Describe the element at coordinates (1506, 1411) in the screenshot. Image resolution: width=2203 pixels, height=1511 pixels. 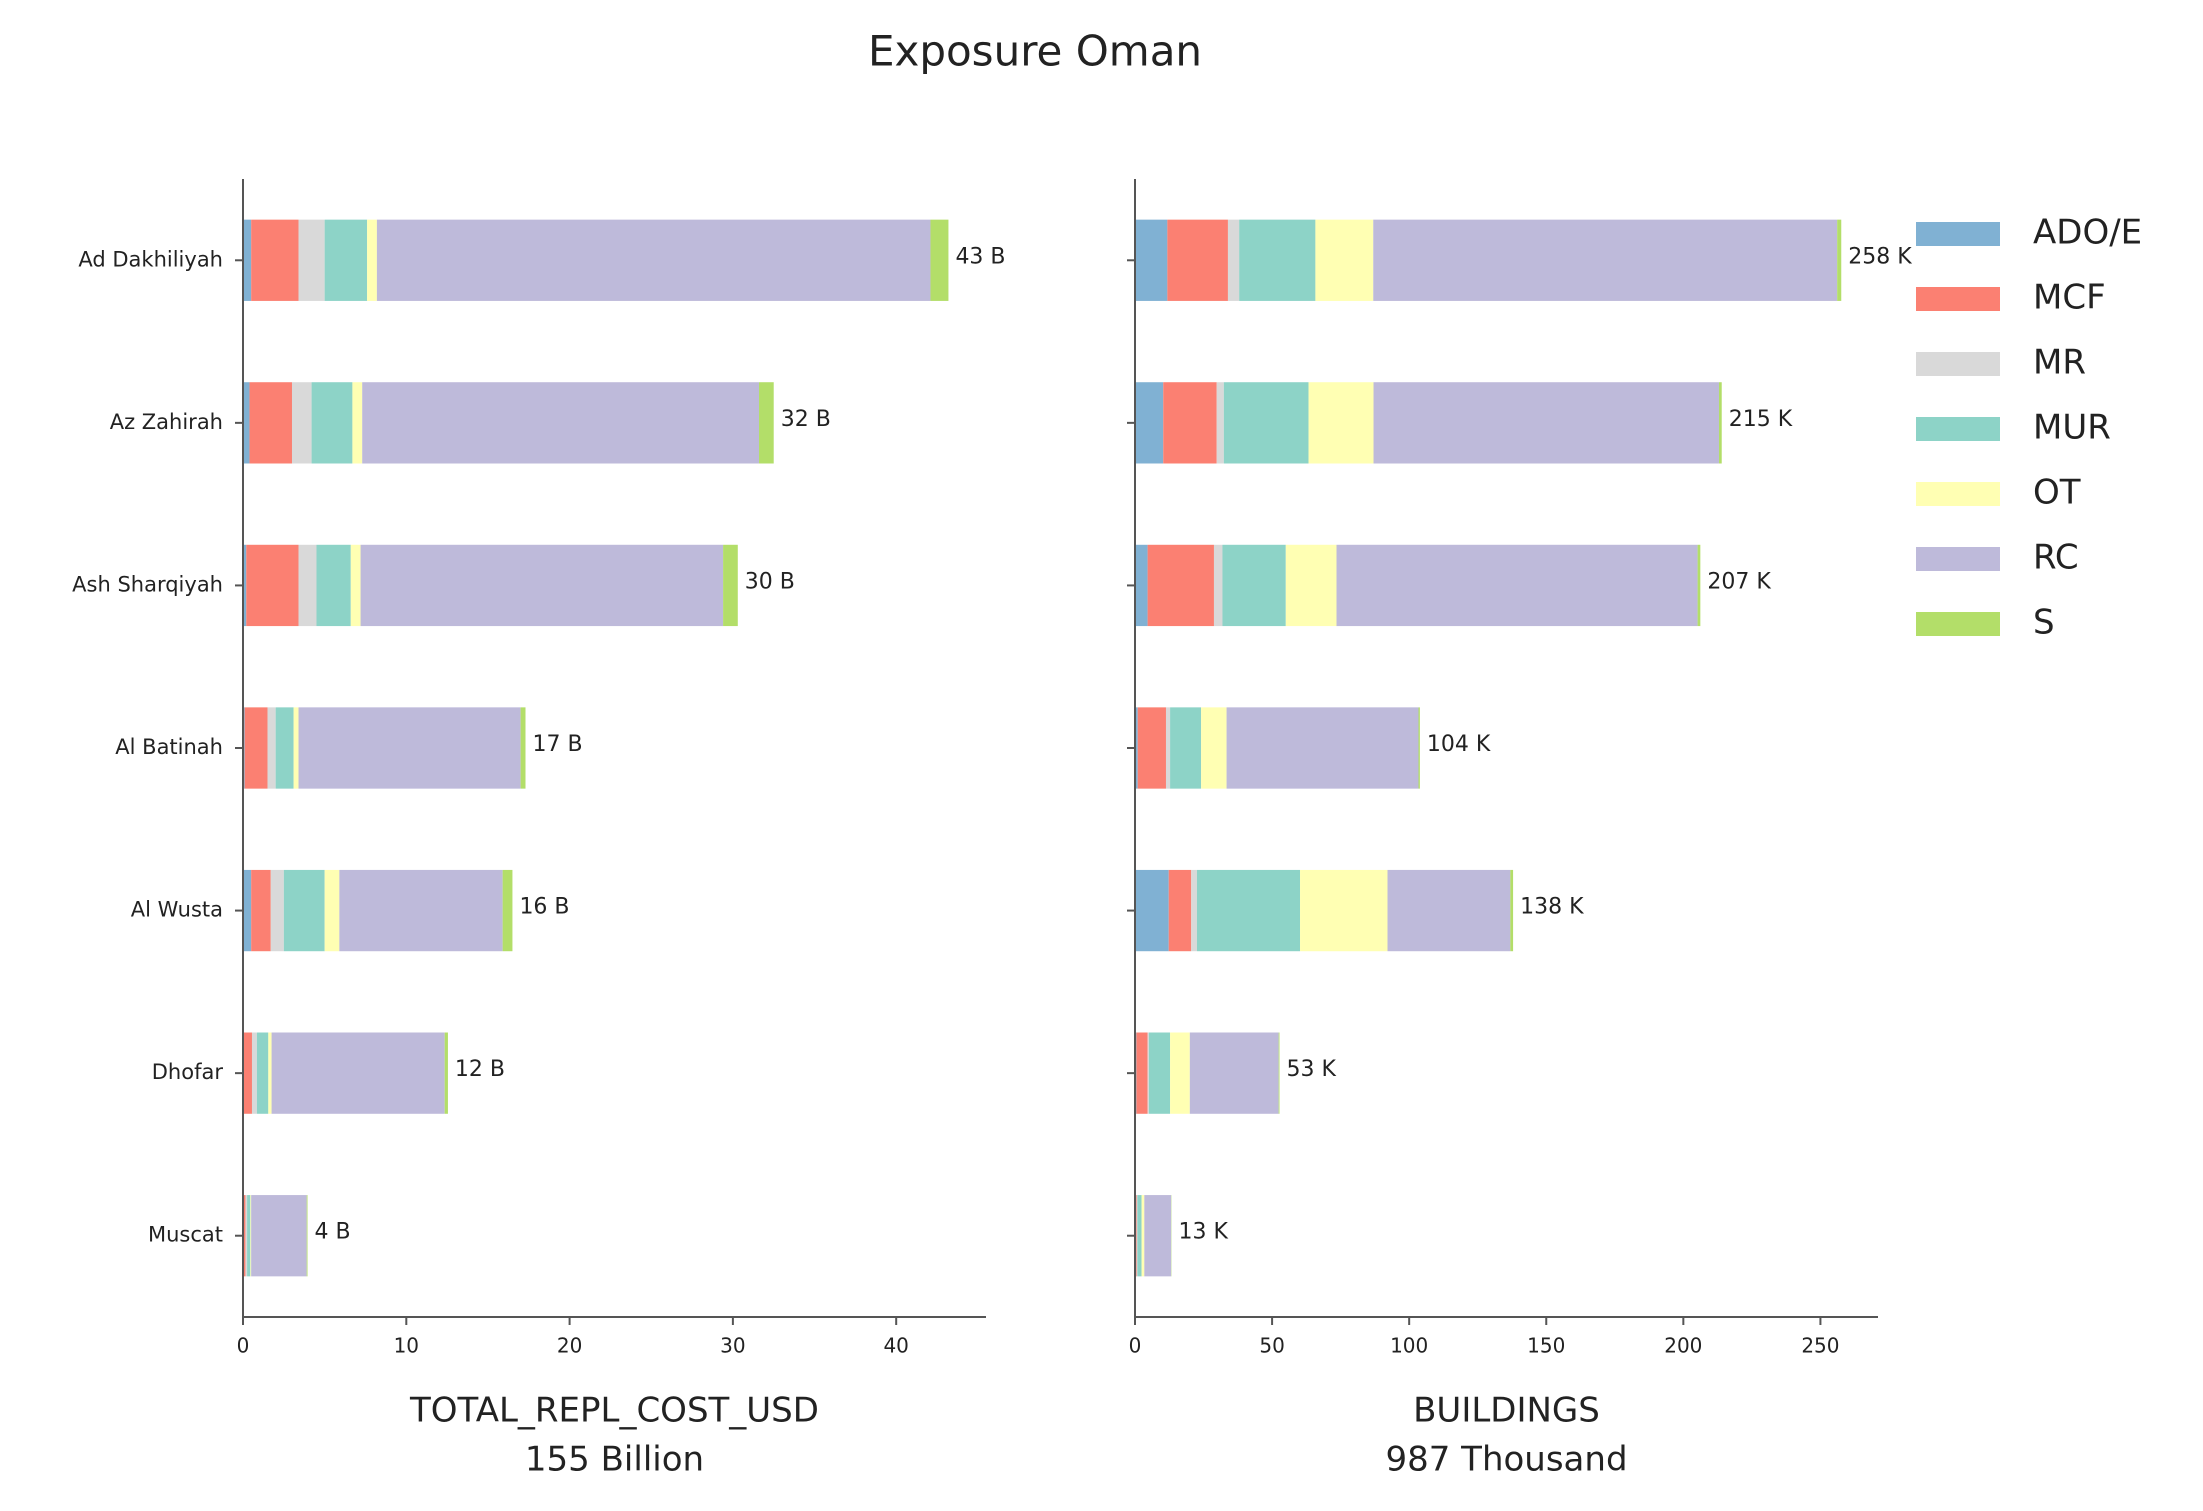
I see `x-axis-label: BUILDINGS` at that location.